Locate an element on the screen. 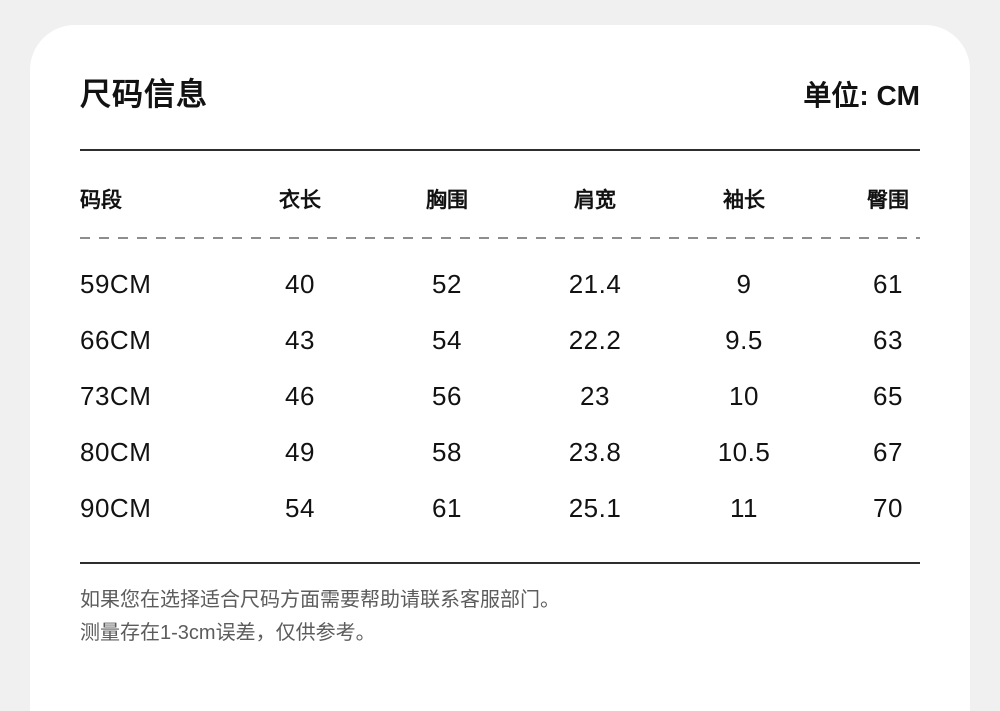 Image resolution: width=1000 pixels, height=711 pixels. sleeve-length-value: 11 is located at coordinates (744, 507).